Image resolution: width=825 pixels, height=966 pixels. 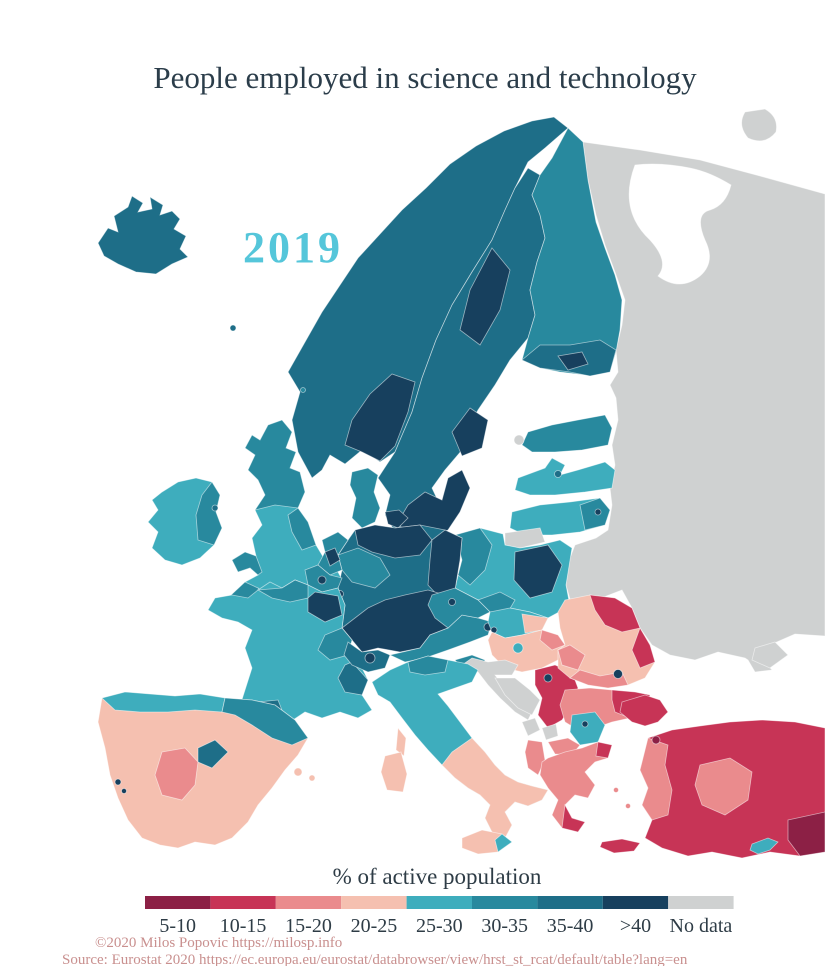 I want to click on region-sardinia, so click(x=394, y=772).